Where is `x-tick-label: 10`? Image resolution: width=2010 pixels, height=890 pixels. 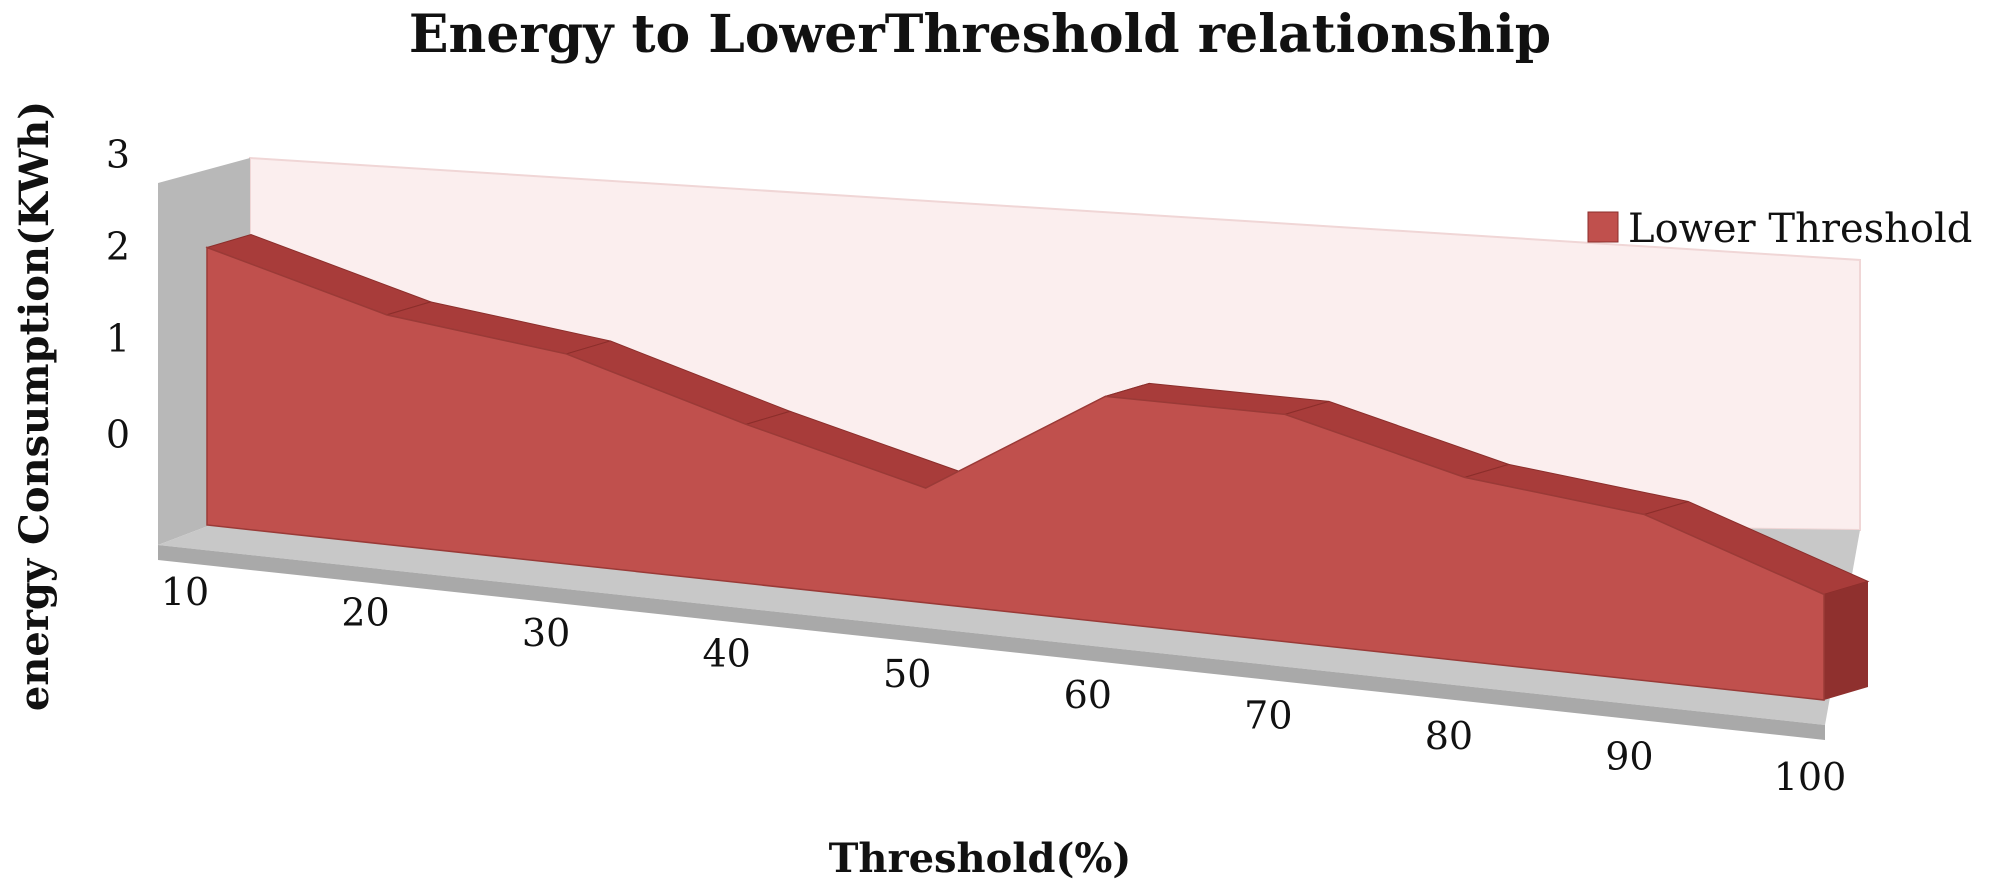
x-tick-label: 10 is located at coordinates (185, 592).